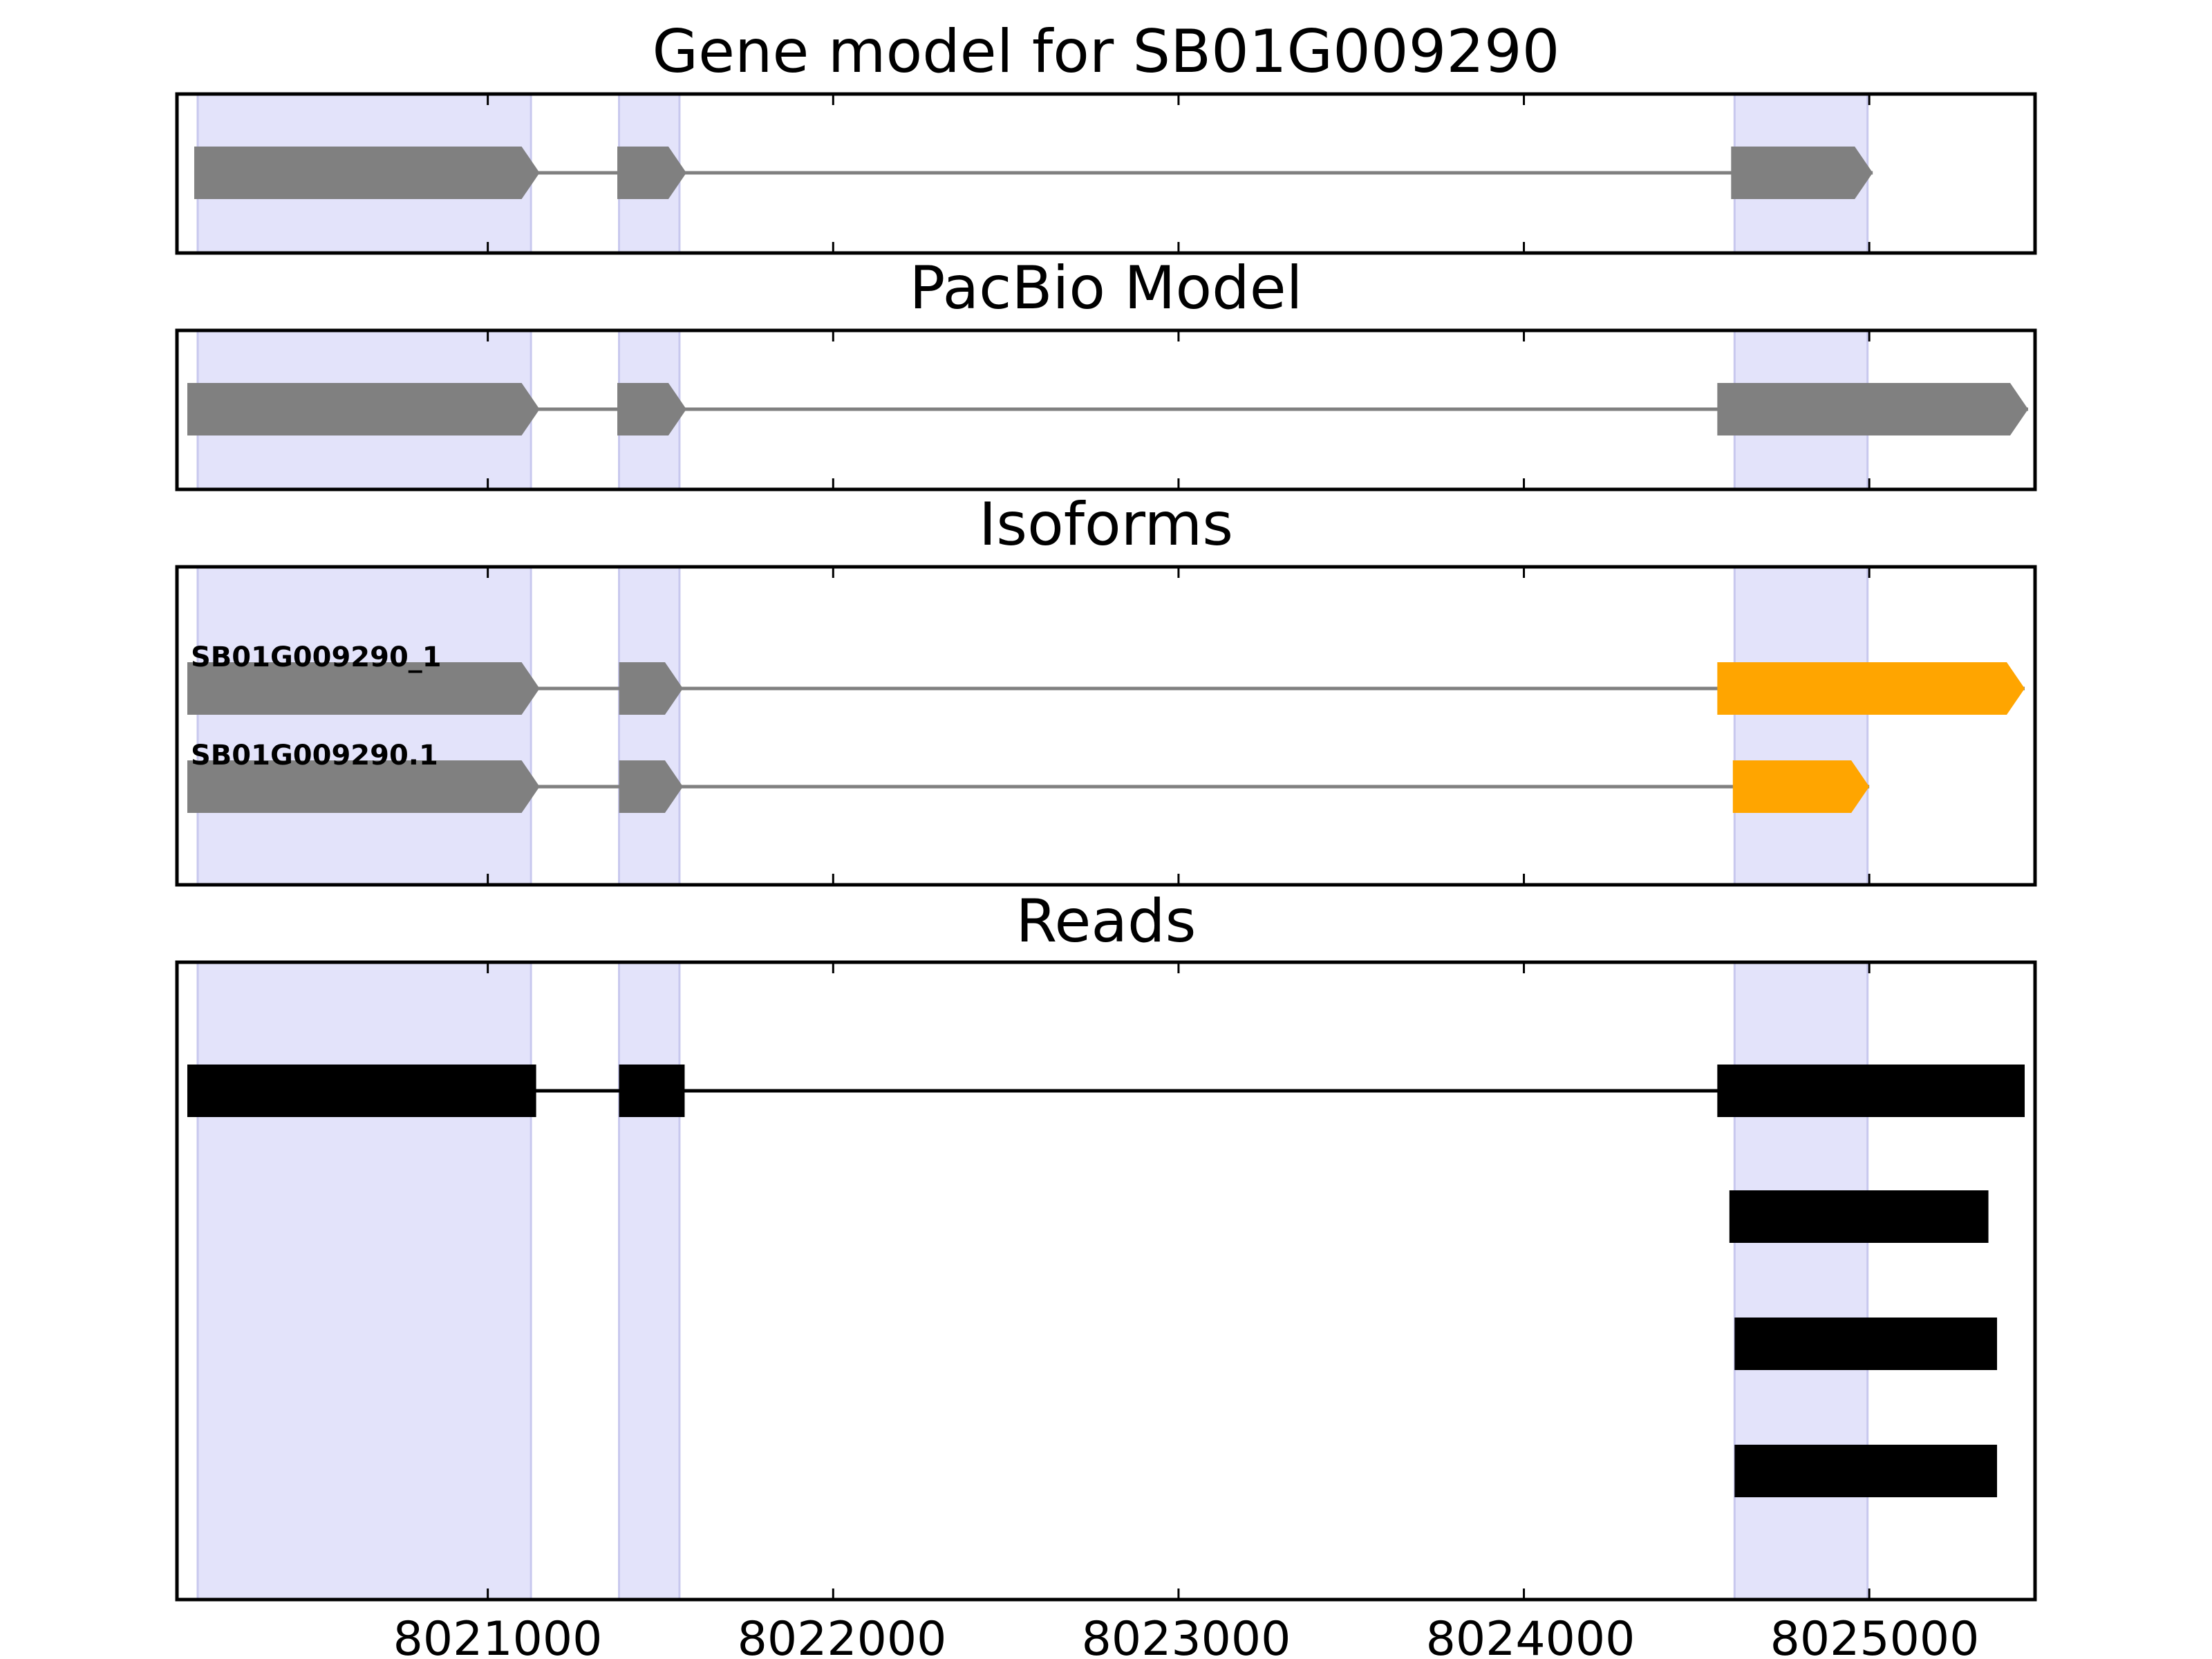  What do you see at coordinates (498, 1635) in the screenshot?
I see `x-tick-label: 8021000` at bounding box center [498, 1635].